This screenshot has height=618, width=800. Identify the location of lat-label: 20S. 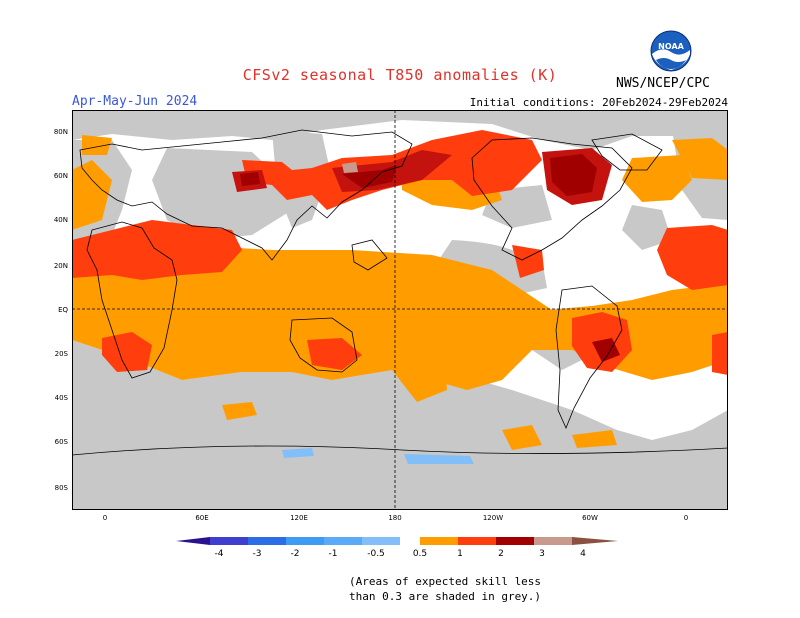
(62, 354).